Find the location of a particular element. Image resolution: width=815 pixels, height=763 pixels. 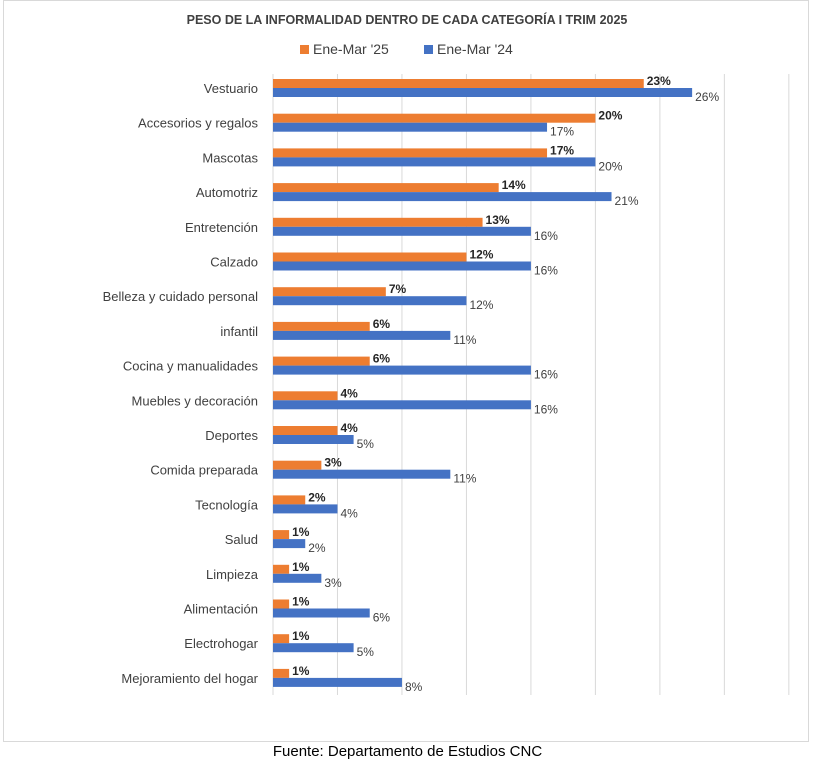

source-note: Fuente: Departamento de Estudios CNC is located at coordinates (407, 751).